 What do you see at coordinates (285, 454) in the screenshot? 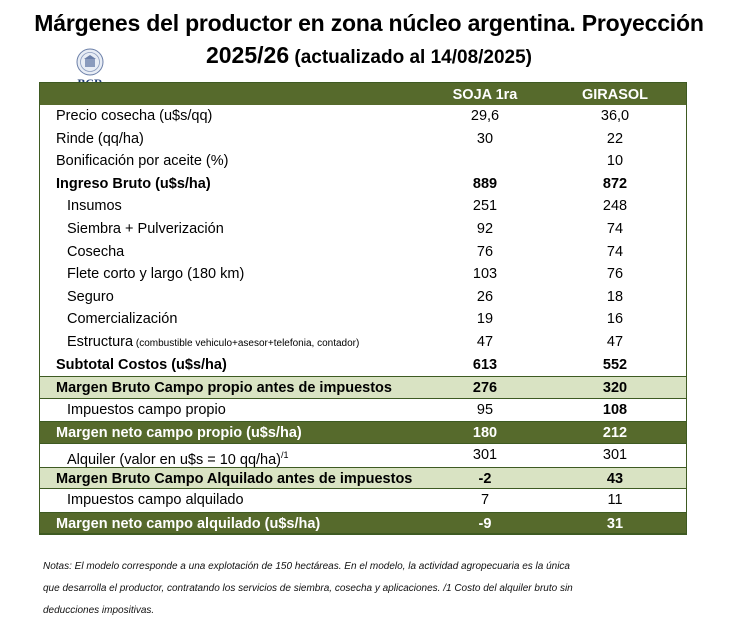
I see `footnote-marker: /1` at bounding box center [285, 454].